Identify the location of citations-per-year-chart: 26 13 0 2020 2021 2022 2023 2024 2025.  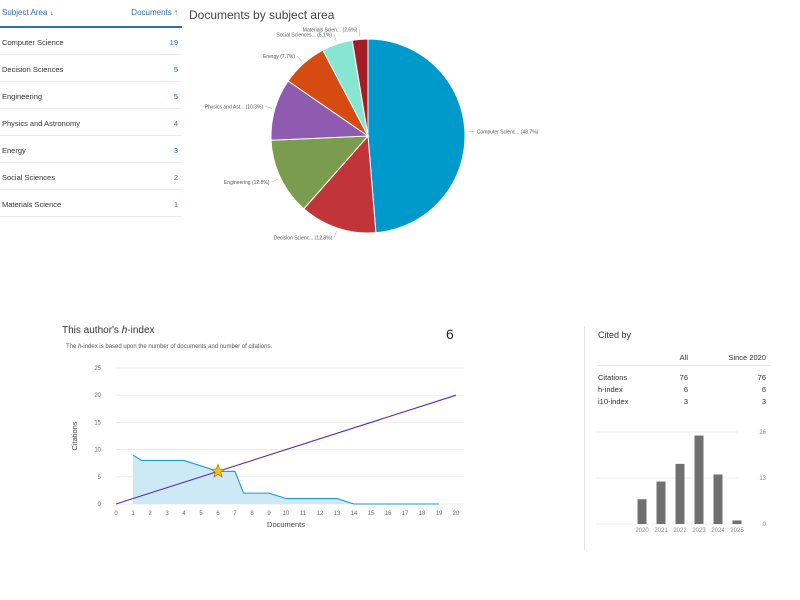
(681, 482).